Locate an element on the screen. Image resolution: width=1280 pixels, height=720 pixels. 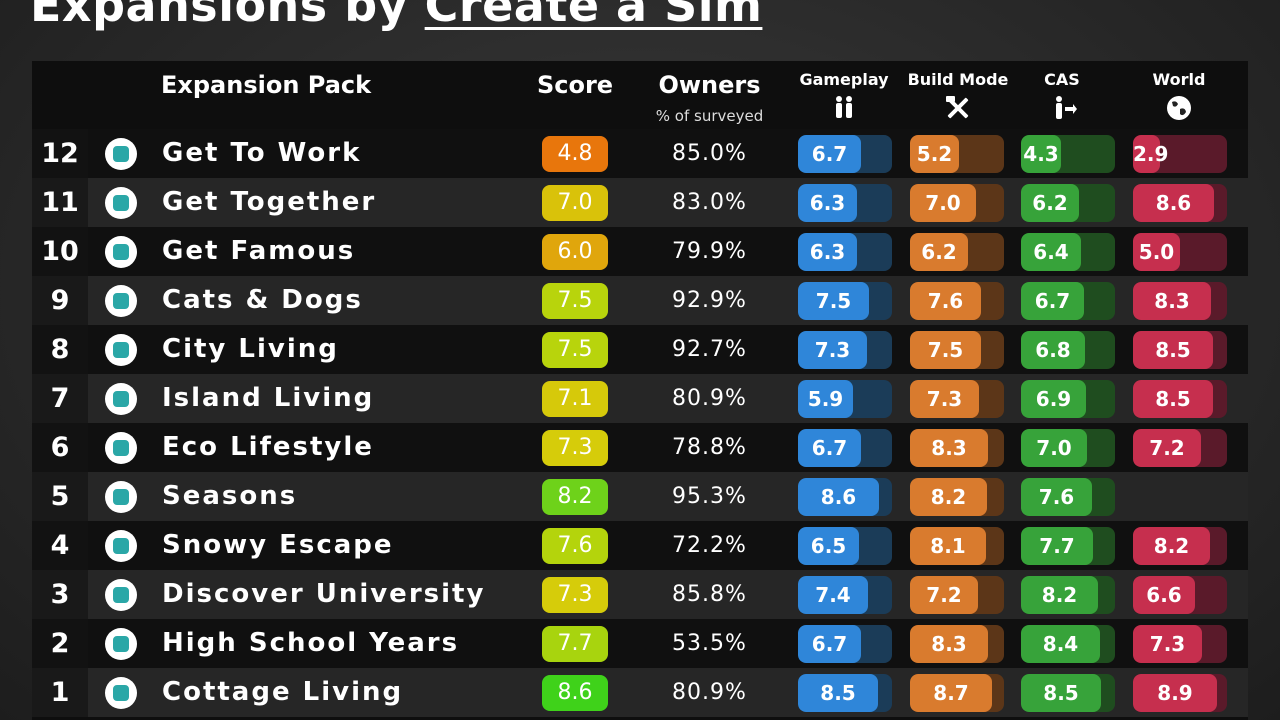
score-badge: 7.5 is located at coordinates (575, 350).